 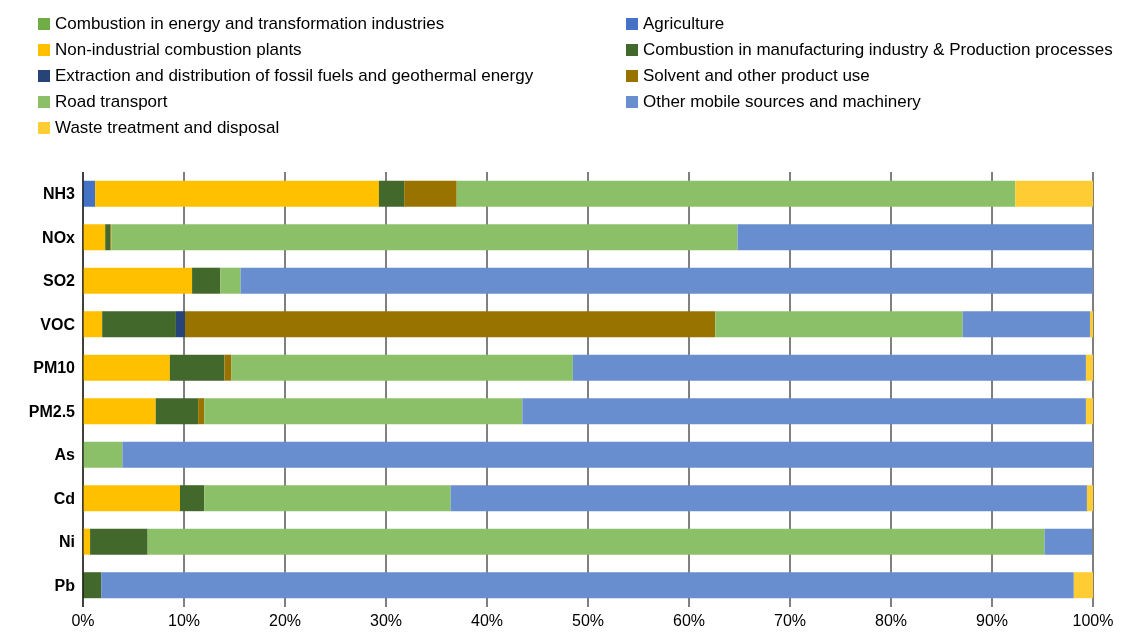 What do you see at coordinates (790, 621) in the screenshot?
I see `x-tick-label: 70%` at bounding box center [790, 621].